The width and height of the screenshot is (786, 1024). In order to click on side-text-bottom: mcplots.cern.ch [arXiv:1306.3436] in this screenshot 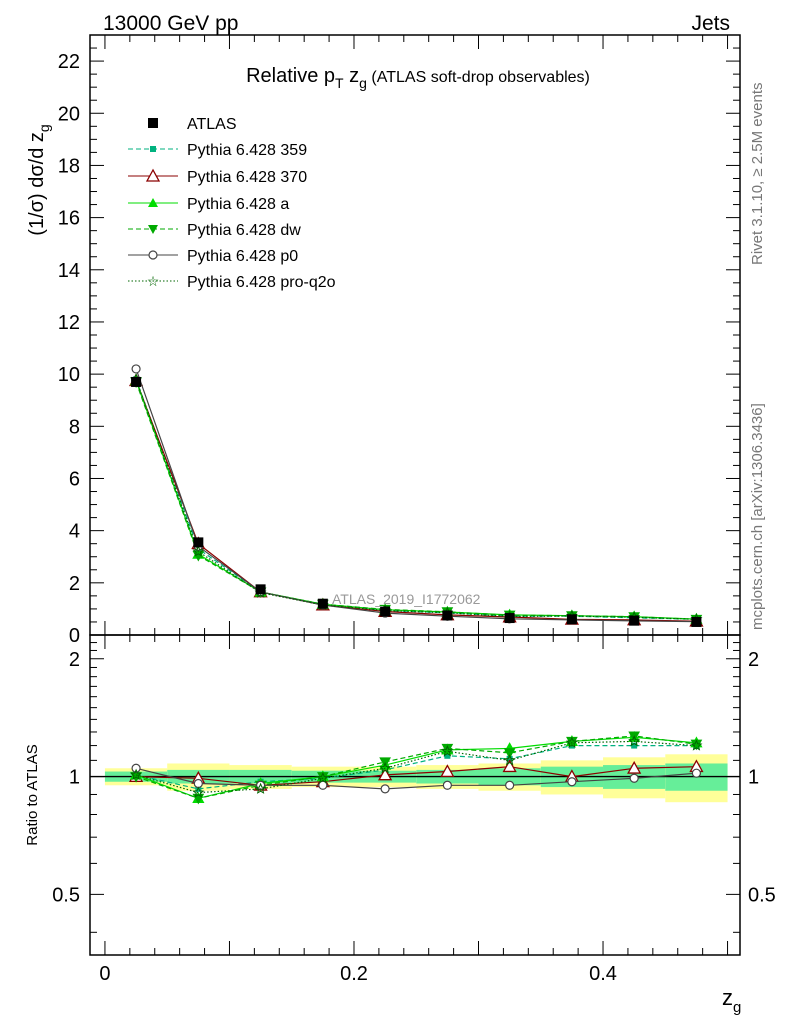, I will do `click(757, 516)`.